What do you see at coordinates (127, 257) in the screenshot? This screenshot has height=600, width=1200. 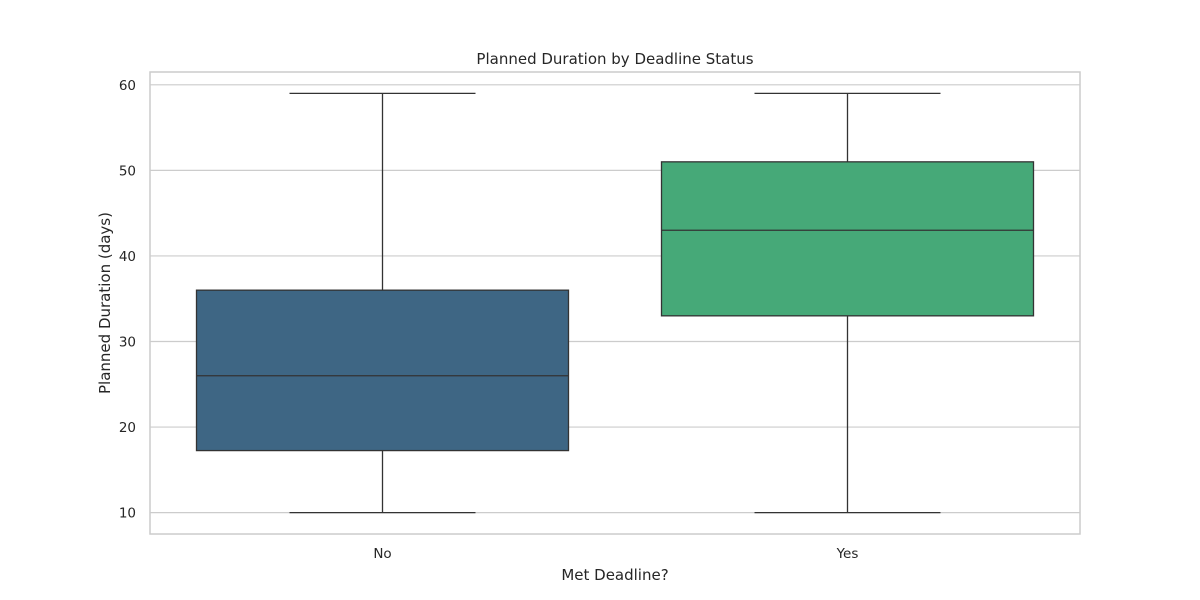 I see `y-tick-label: 40` at bounding box center [127, 257].